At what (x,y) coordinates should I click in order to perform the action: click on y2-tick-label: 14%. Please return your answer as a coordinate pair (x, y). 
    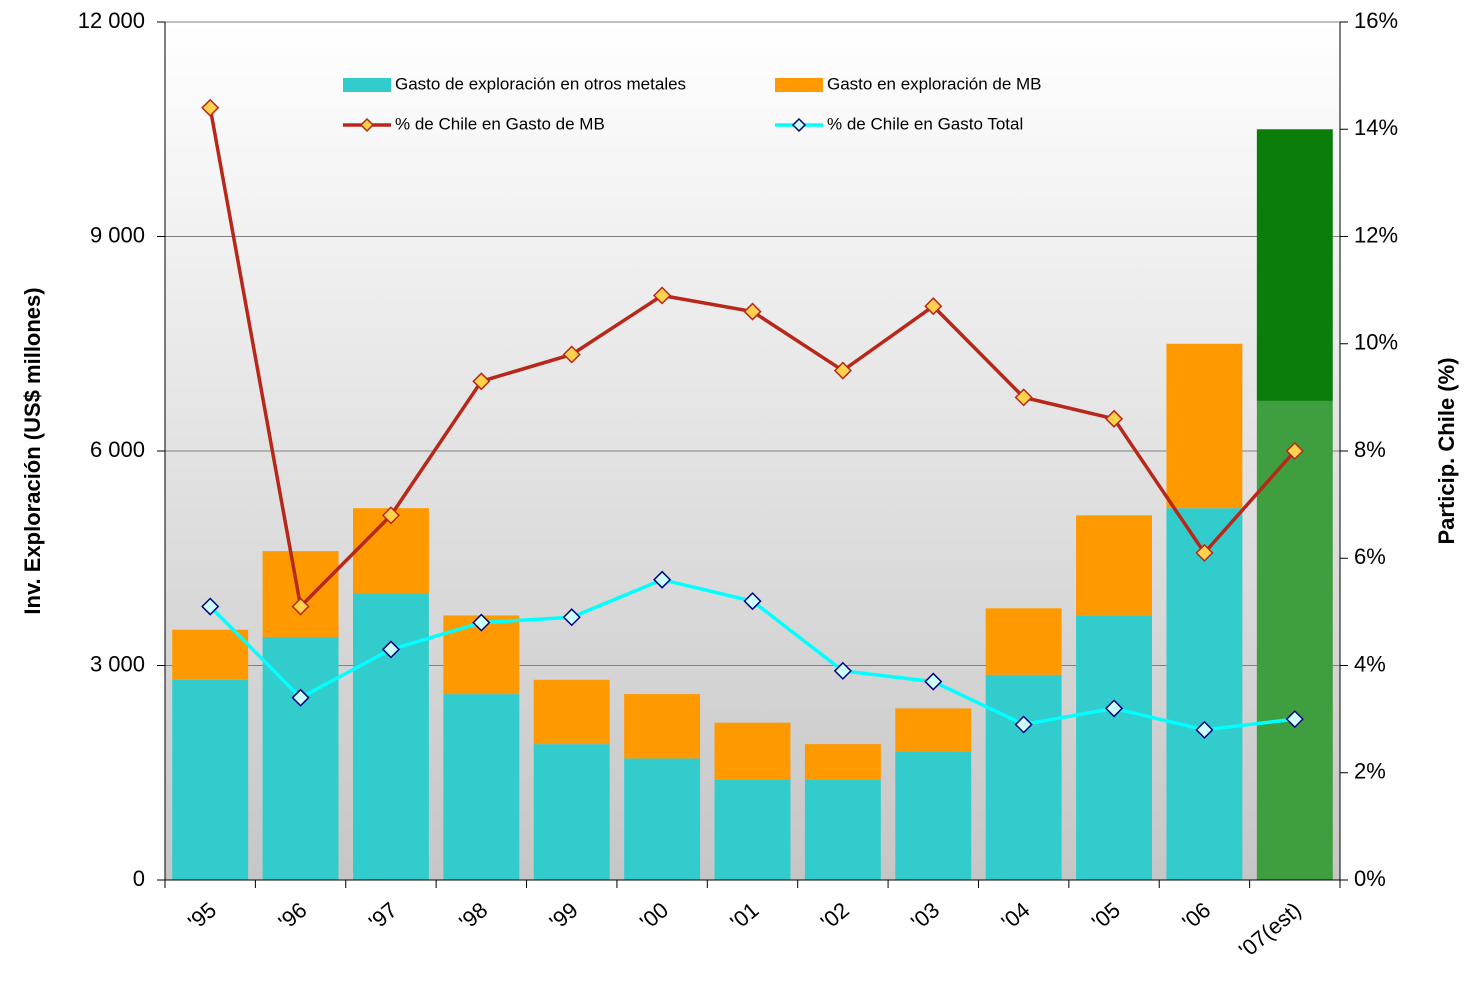
    Looking at the image, I should click on (1376, 127).